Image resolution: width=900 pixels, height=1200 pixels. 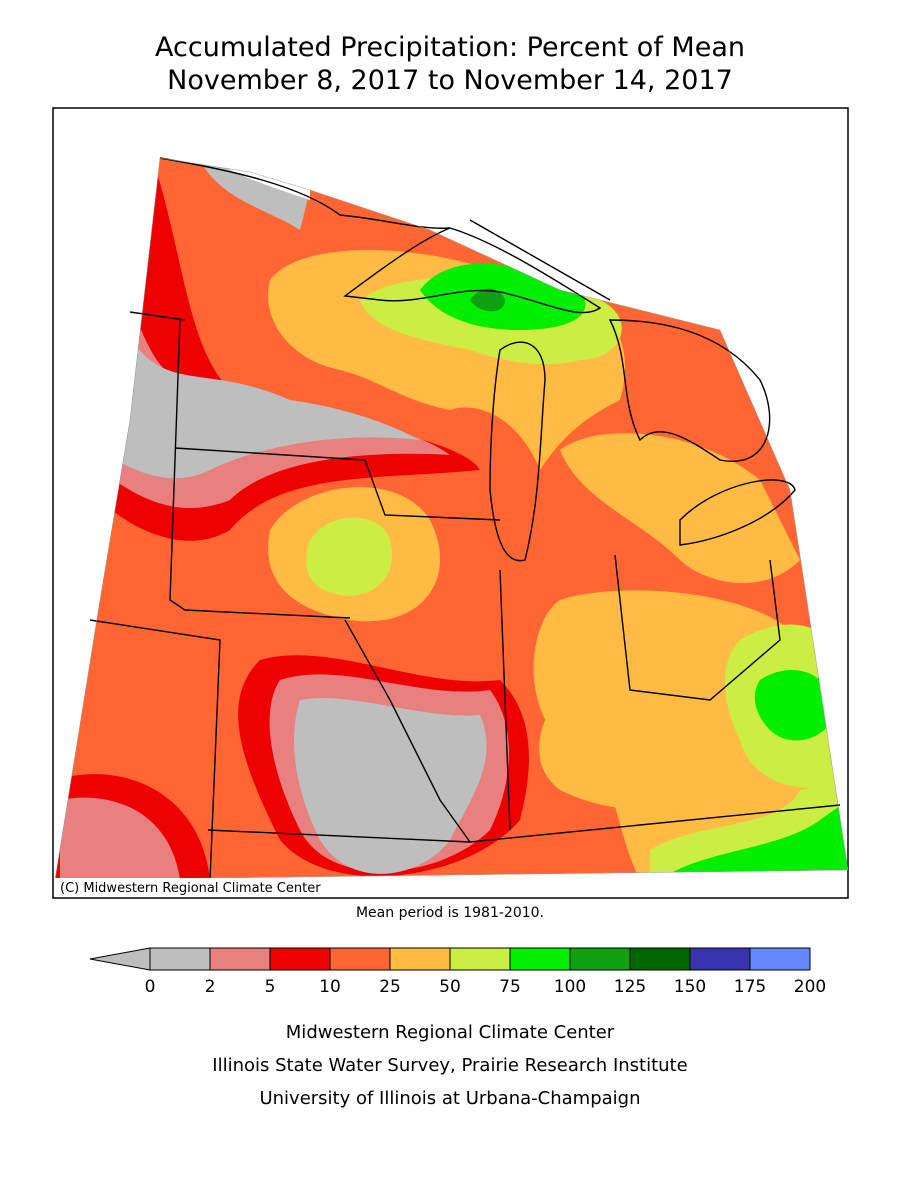 What do you see at coordinates (150, 987) in the screenshot?
I see `legend-tick-label: 0` at bounding box center [150, 987].